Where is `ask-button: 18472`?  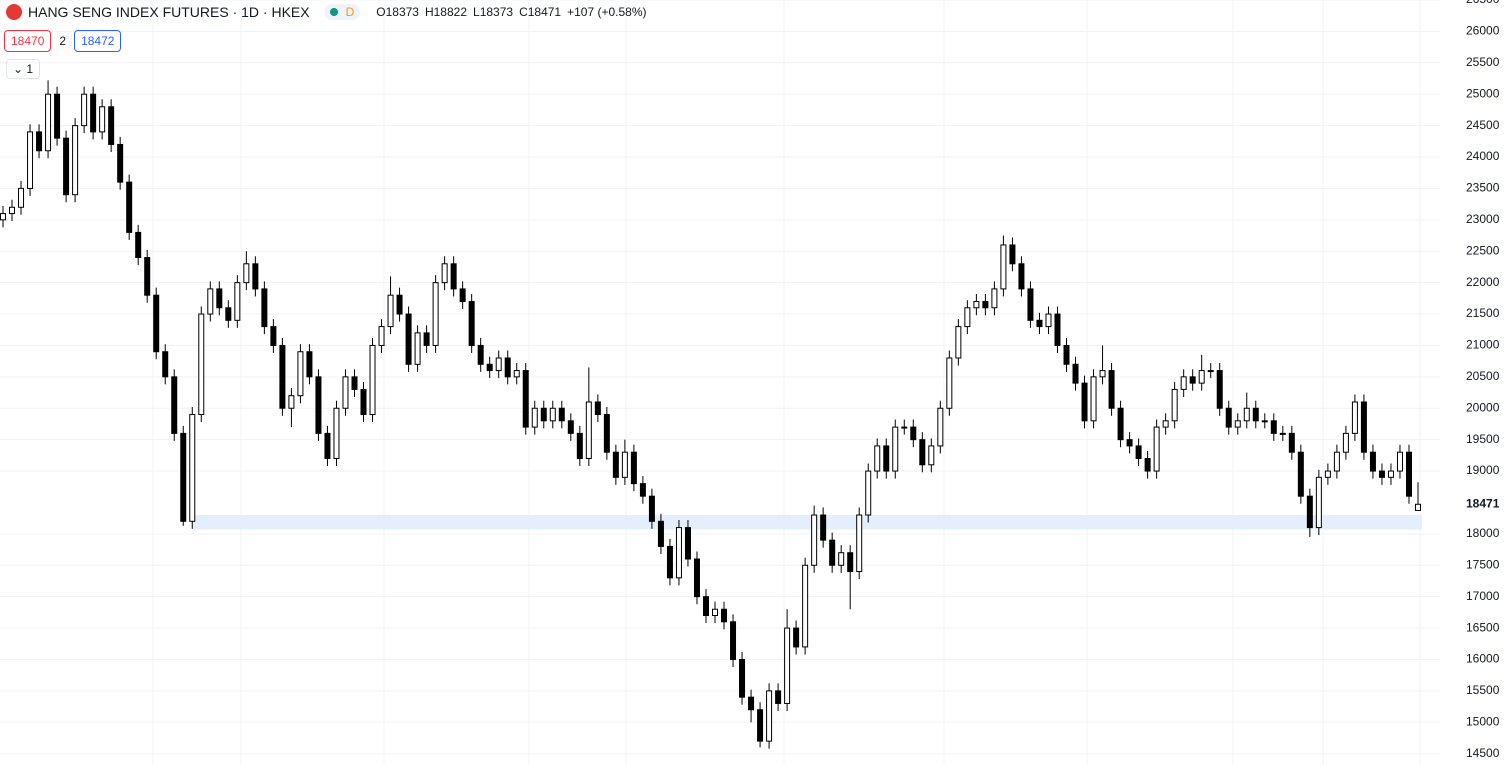
ask-button: 18472 is located at coordinates (98, 41).